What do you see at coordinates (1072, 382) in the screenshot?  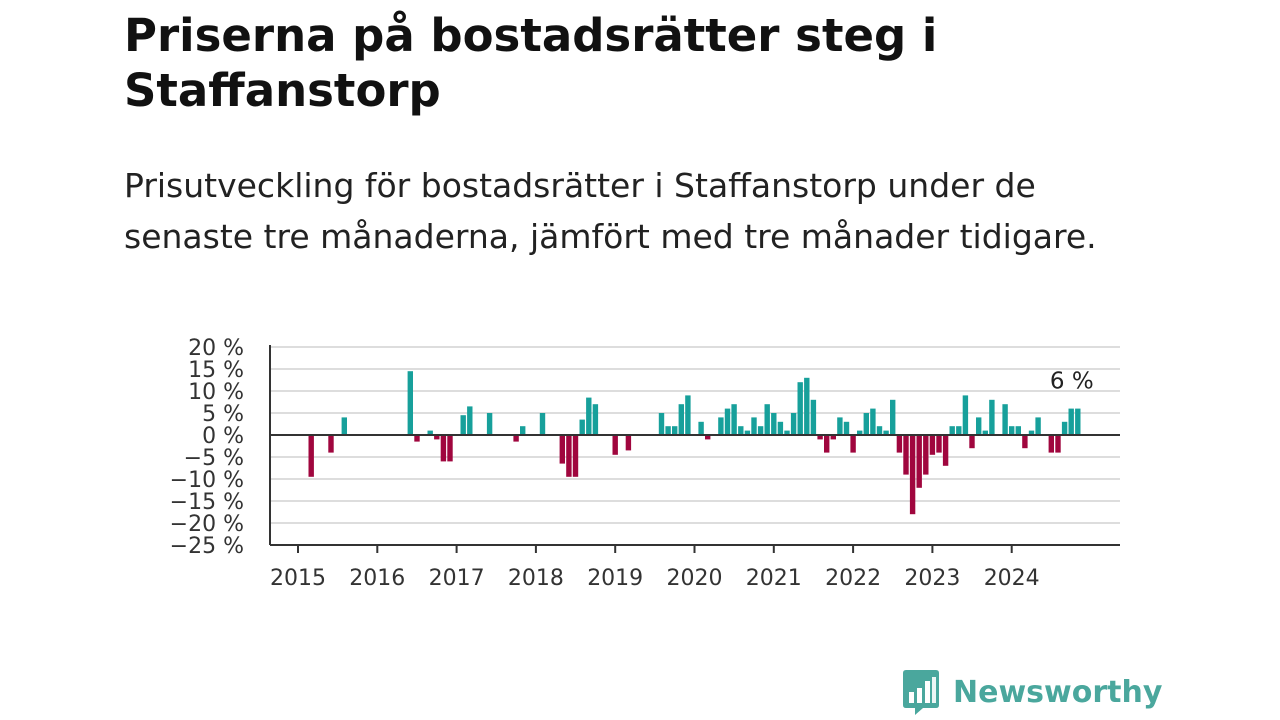 I see `last-value-label: 6 %` at bounding box center [1072, 382].